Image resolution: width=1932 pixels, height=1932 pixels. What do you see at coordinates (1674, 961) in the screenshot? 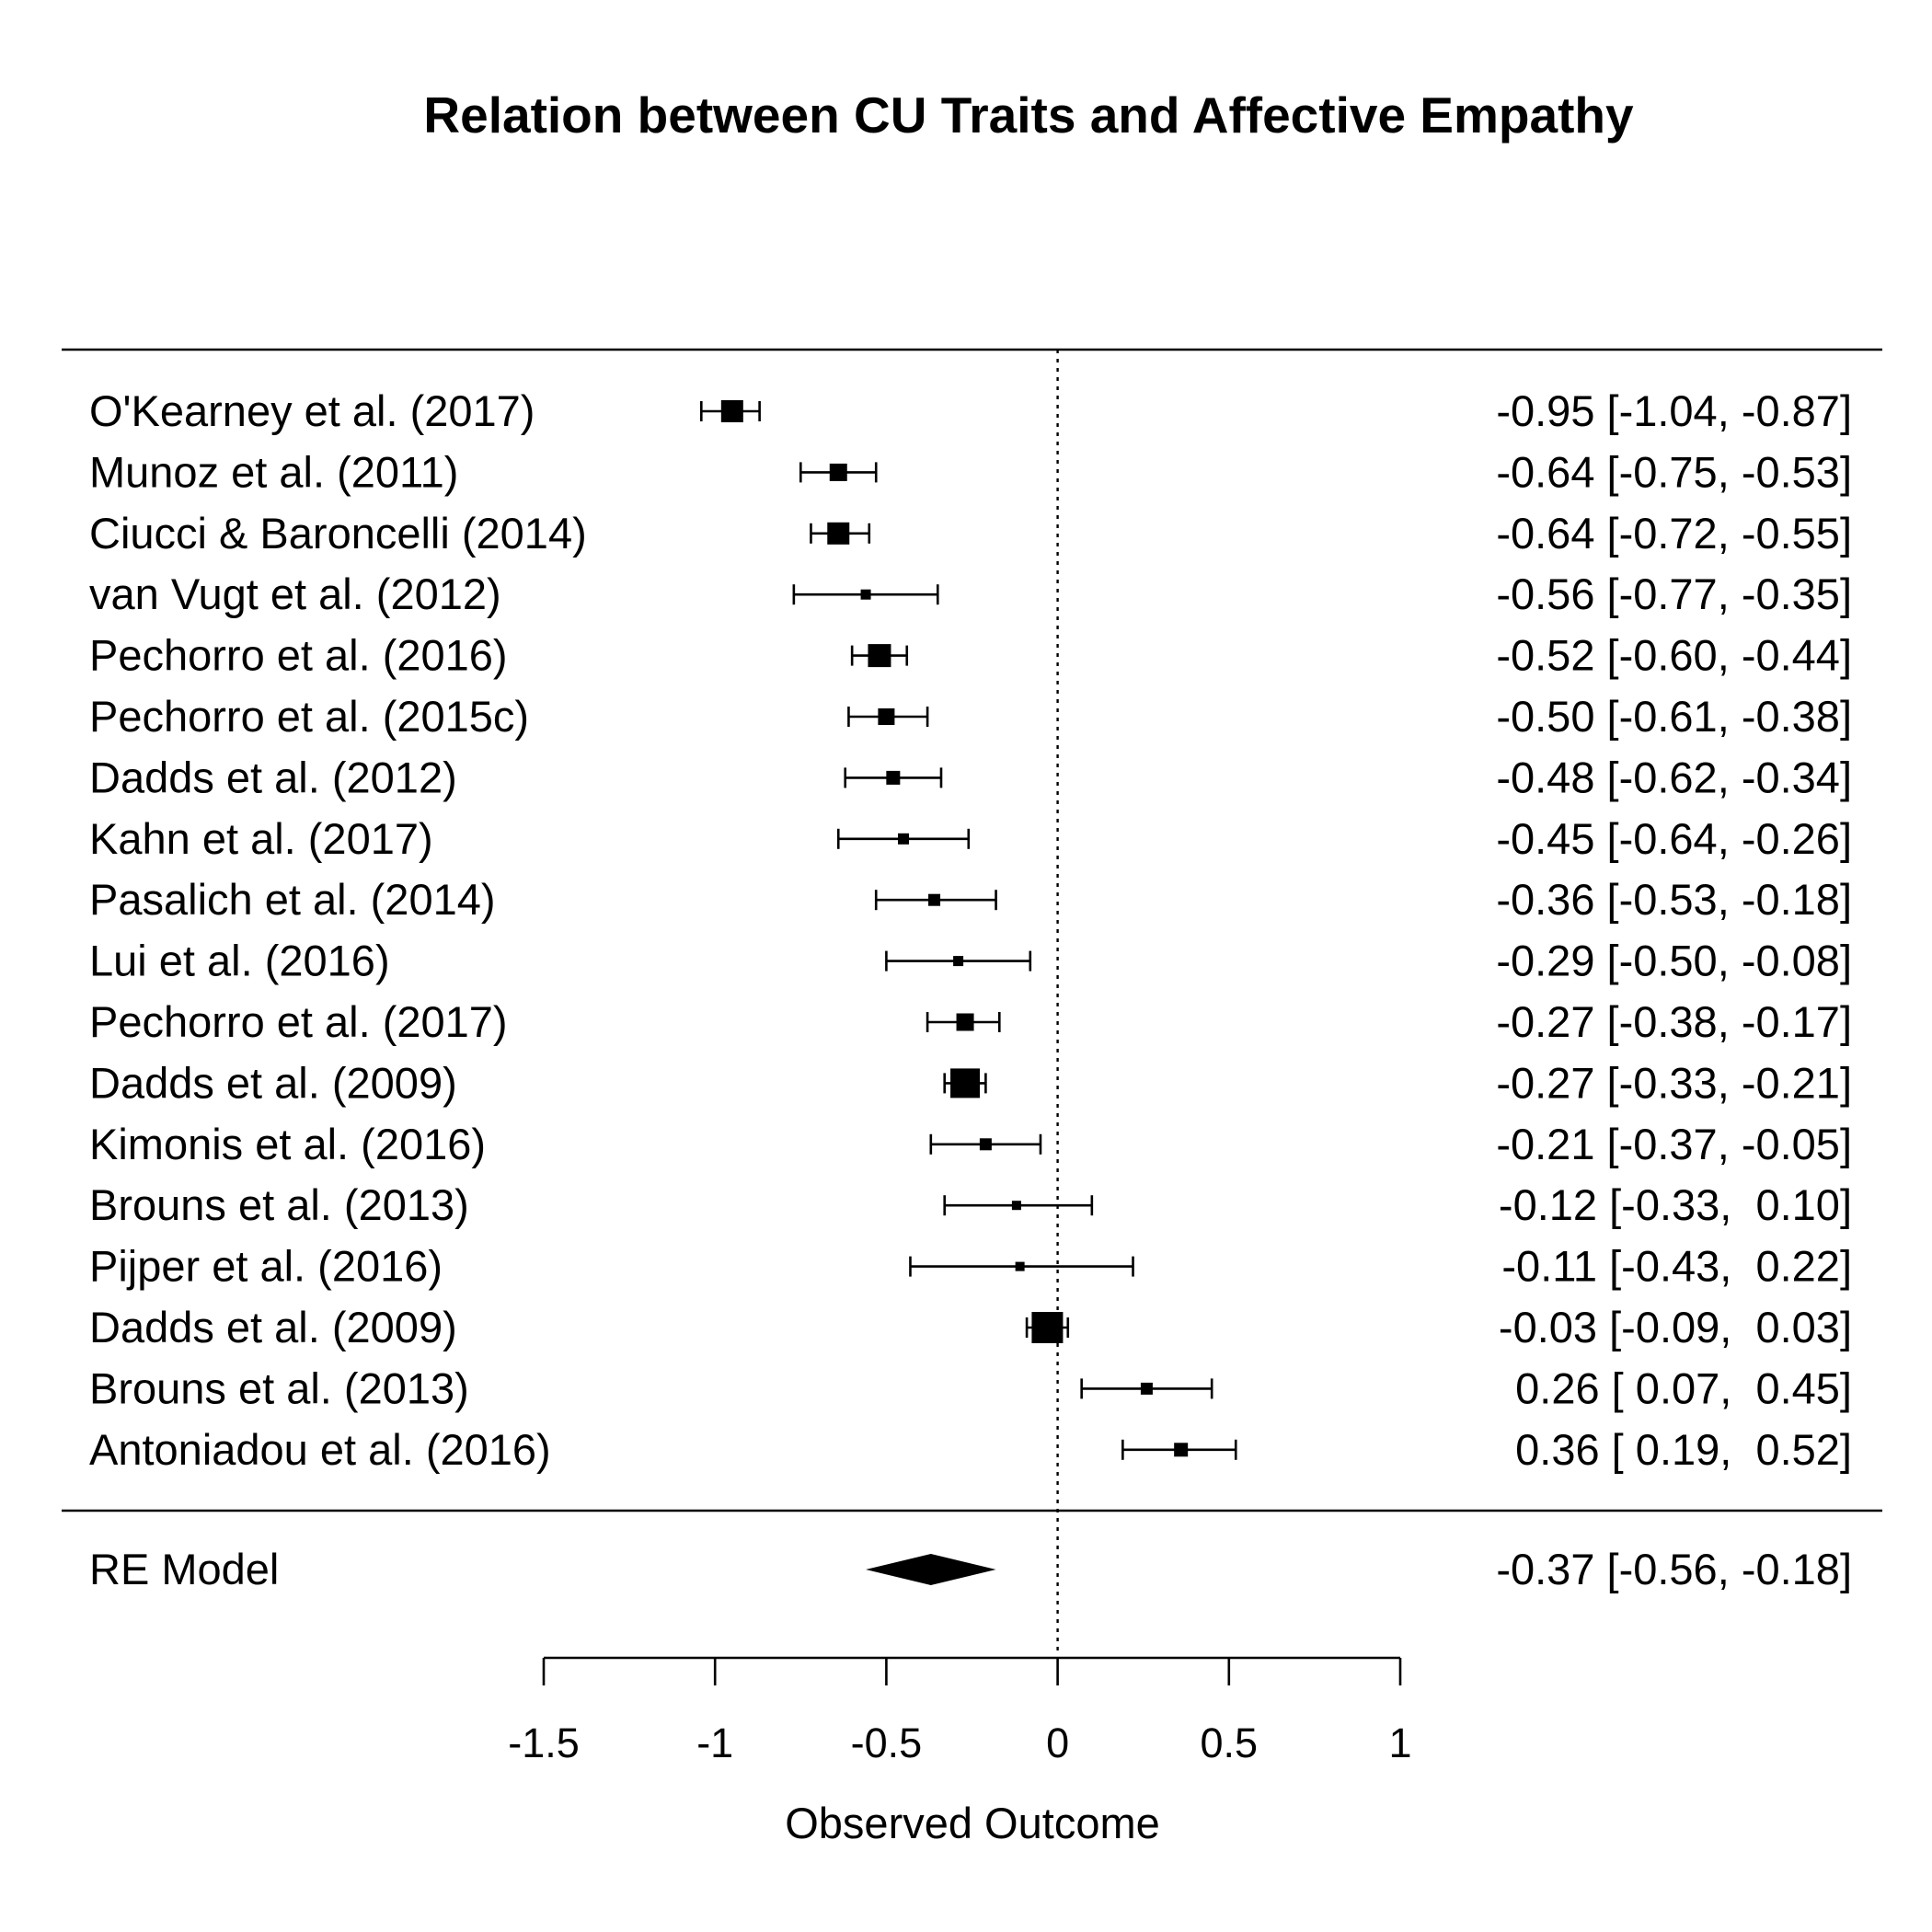
I see `ci-text: -0.29 [-0.50, -0.08]` at bounding box center [1674, 961].